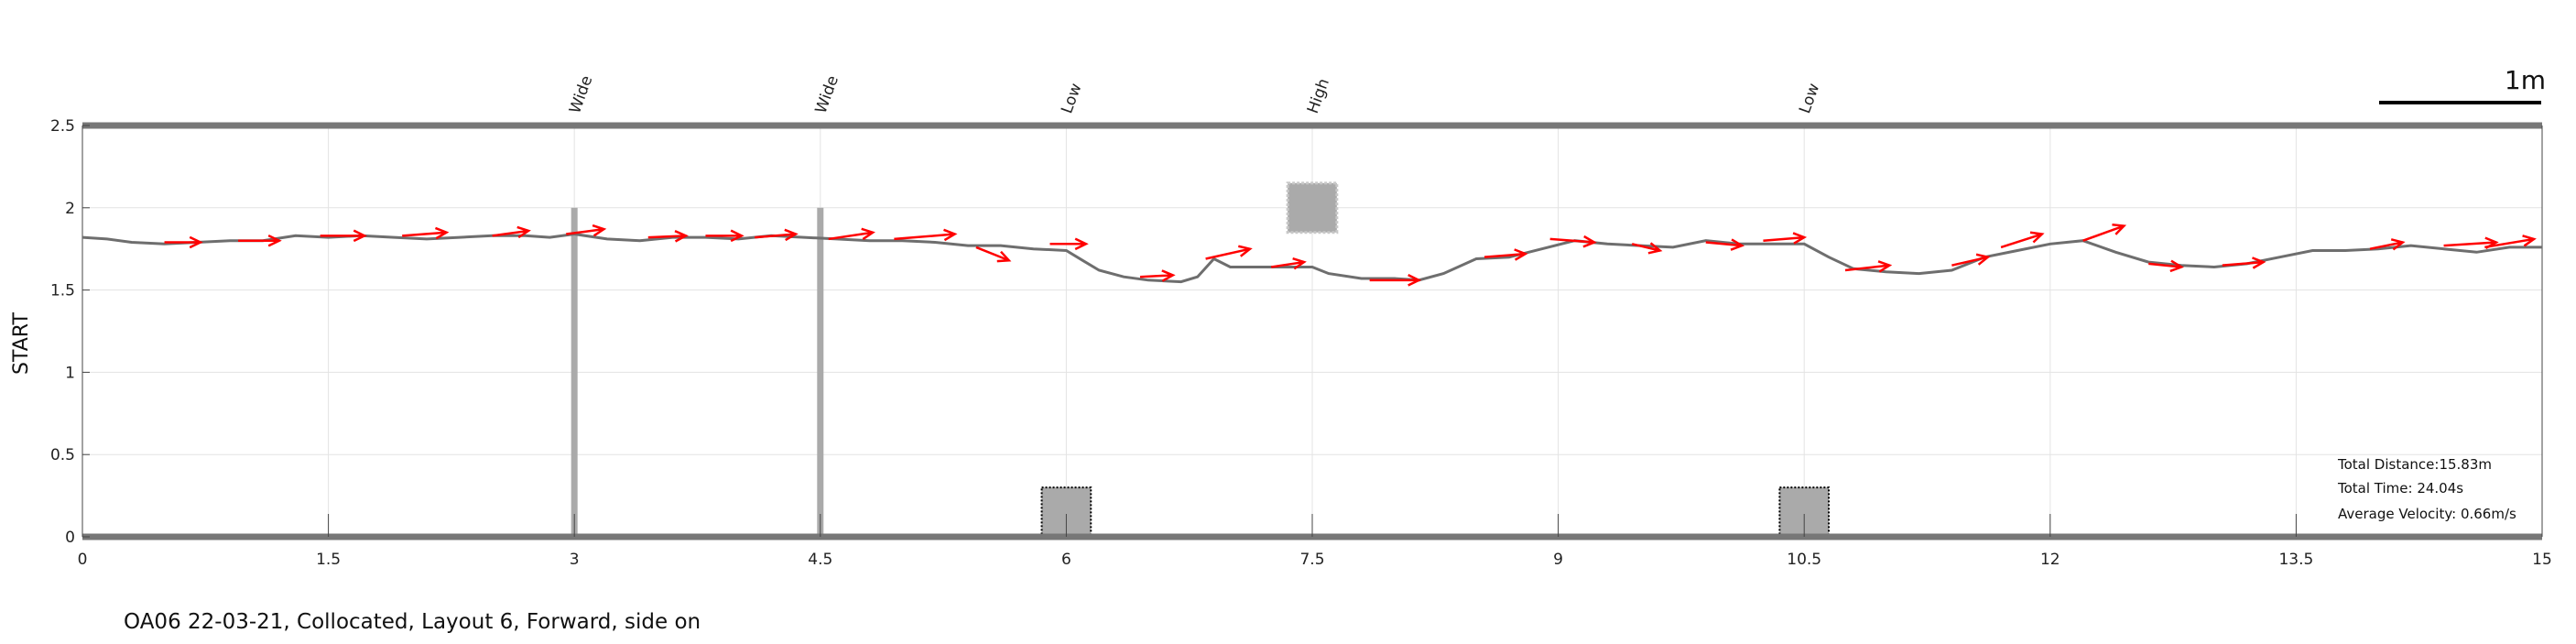 The height and width of the screenshot is (644, 2576). Describe the element at coordinates (2462, 85) in the screenshot. I see `scale-bar: 1m` at that location.